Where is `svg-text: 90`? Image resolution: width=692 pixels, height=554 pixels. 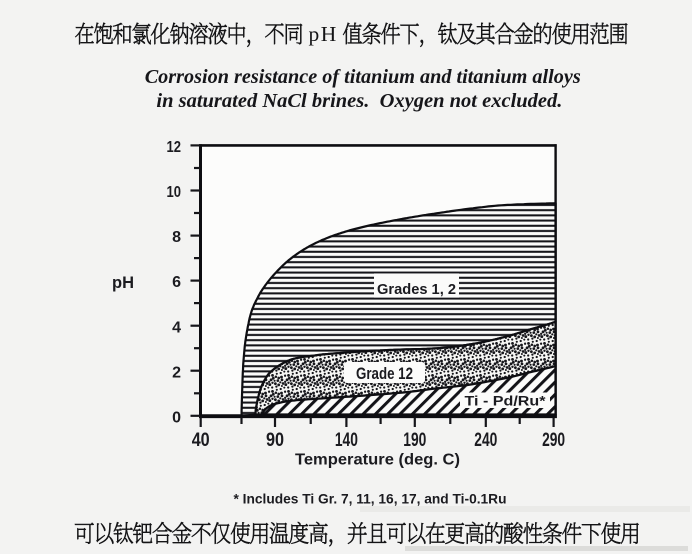 svg-text: 90 is located at coordinates (275, 440).